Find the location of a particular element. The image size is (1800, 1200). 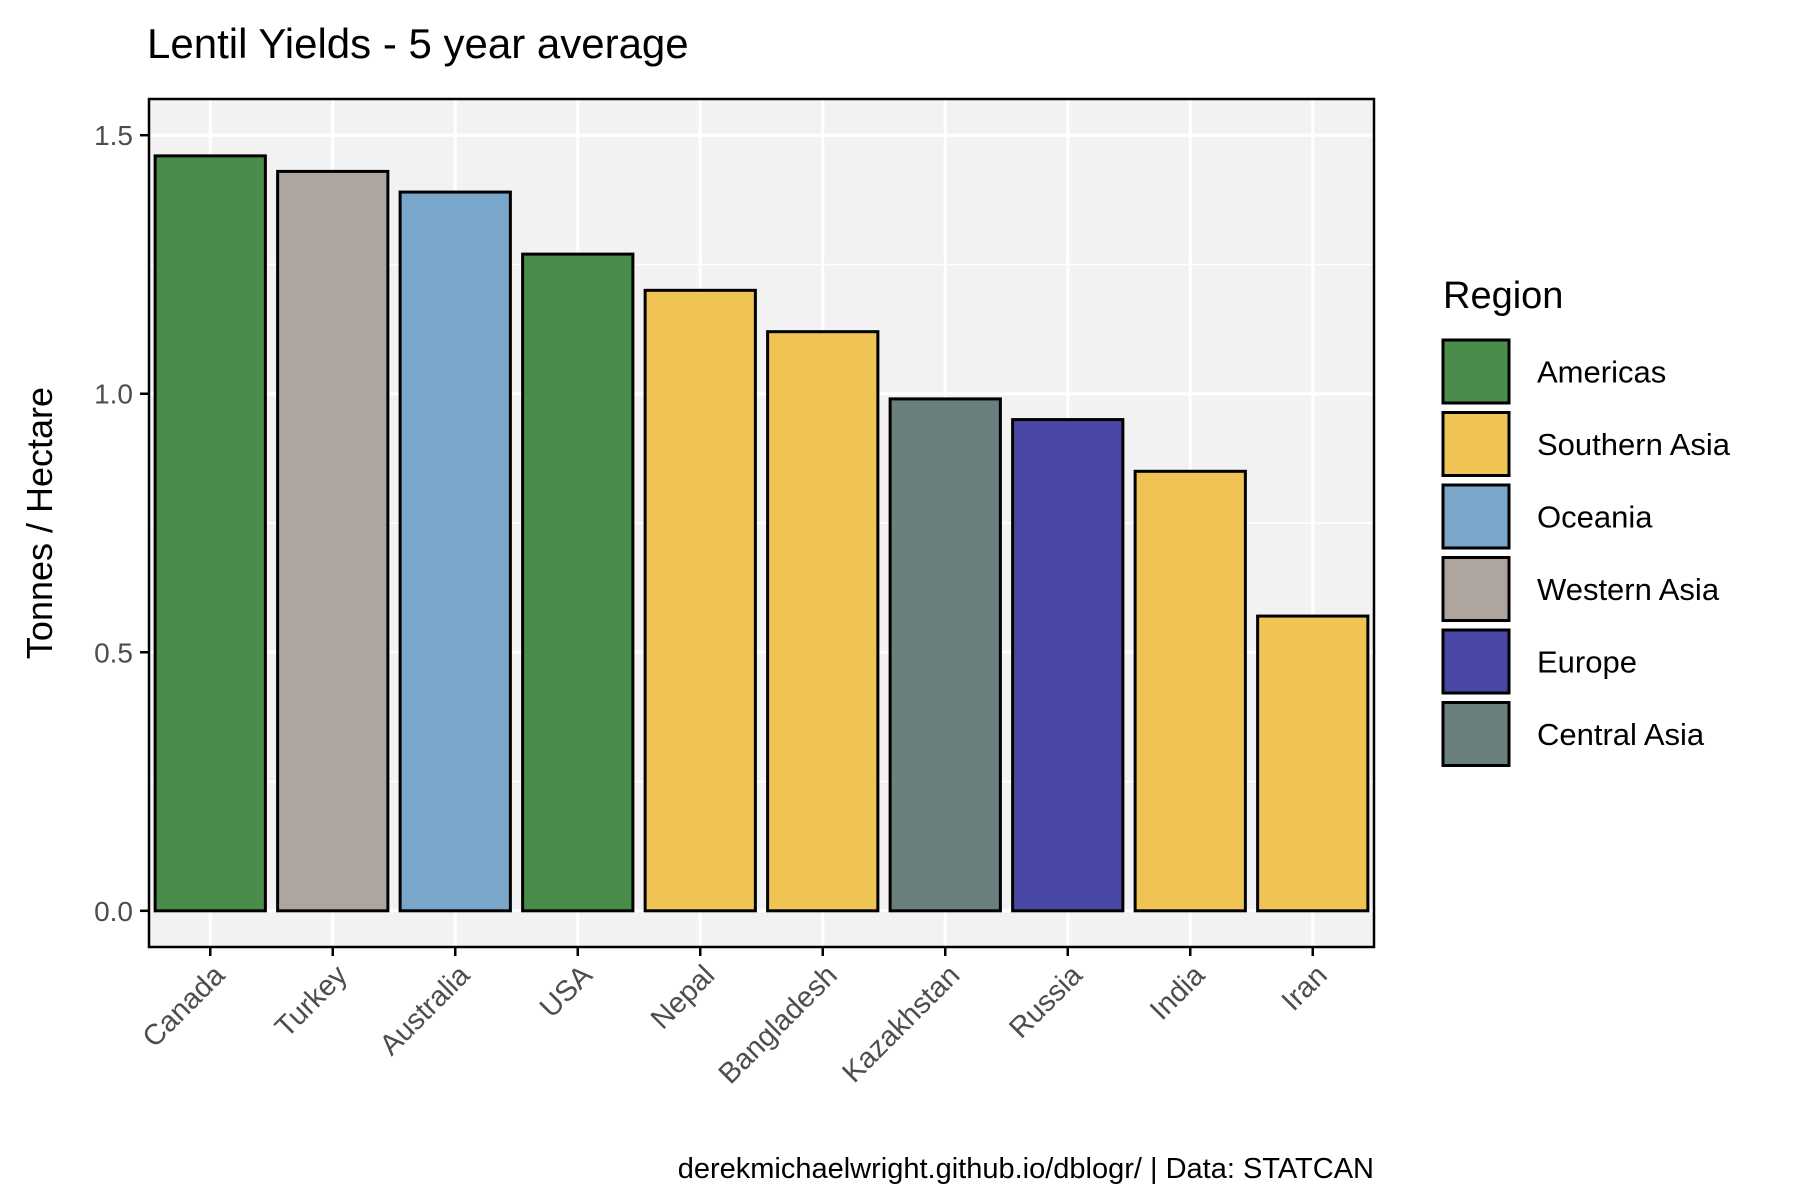

legend-title: Region is located at coordinates (1503, 296).